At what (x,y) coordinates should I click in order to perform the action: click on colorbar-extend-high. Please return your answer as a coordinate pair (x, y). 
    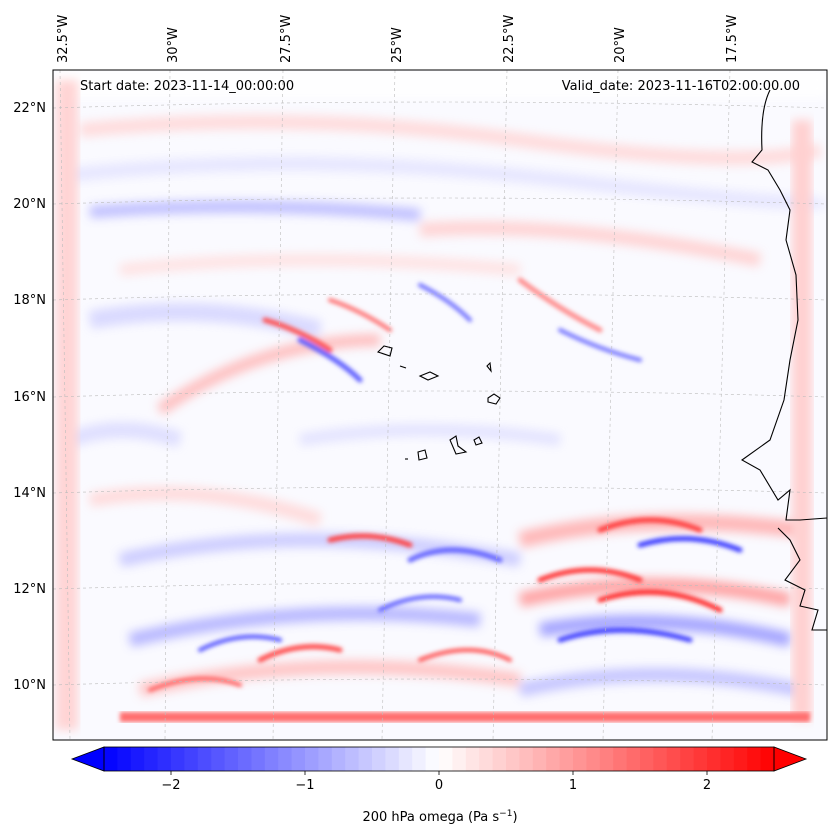
    Looking at the image, I should click on (790, 759).